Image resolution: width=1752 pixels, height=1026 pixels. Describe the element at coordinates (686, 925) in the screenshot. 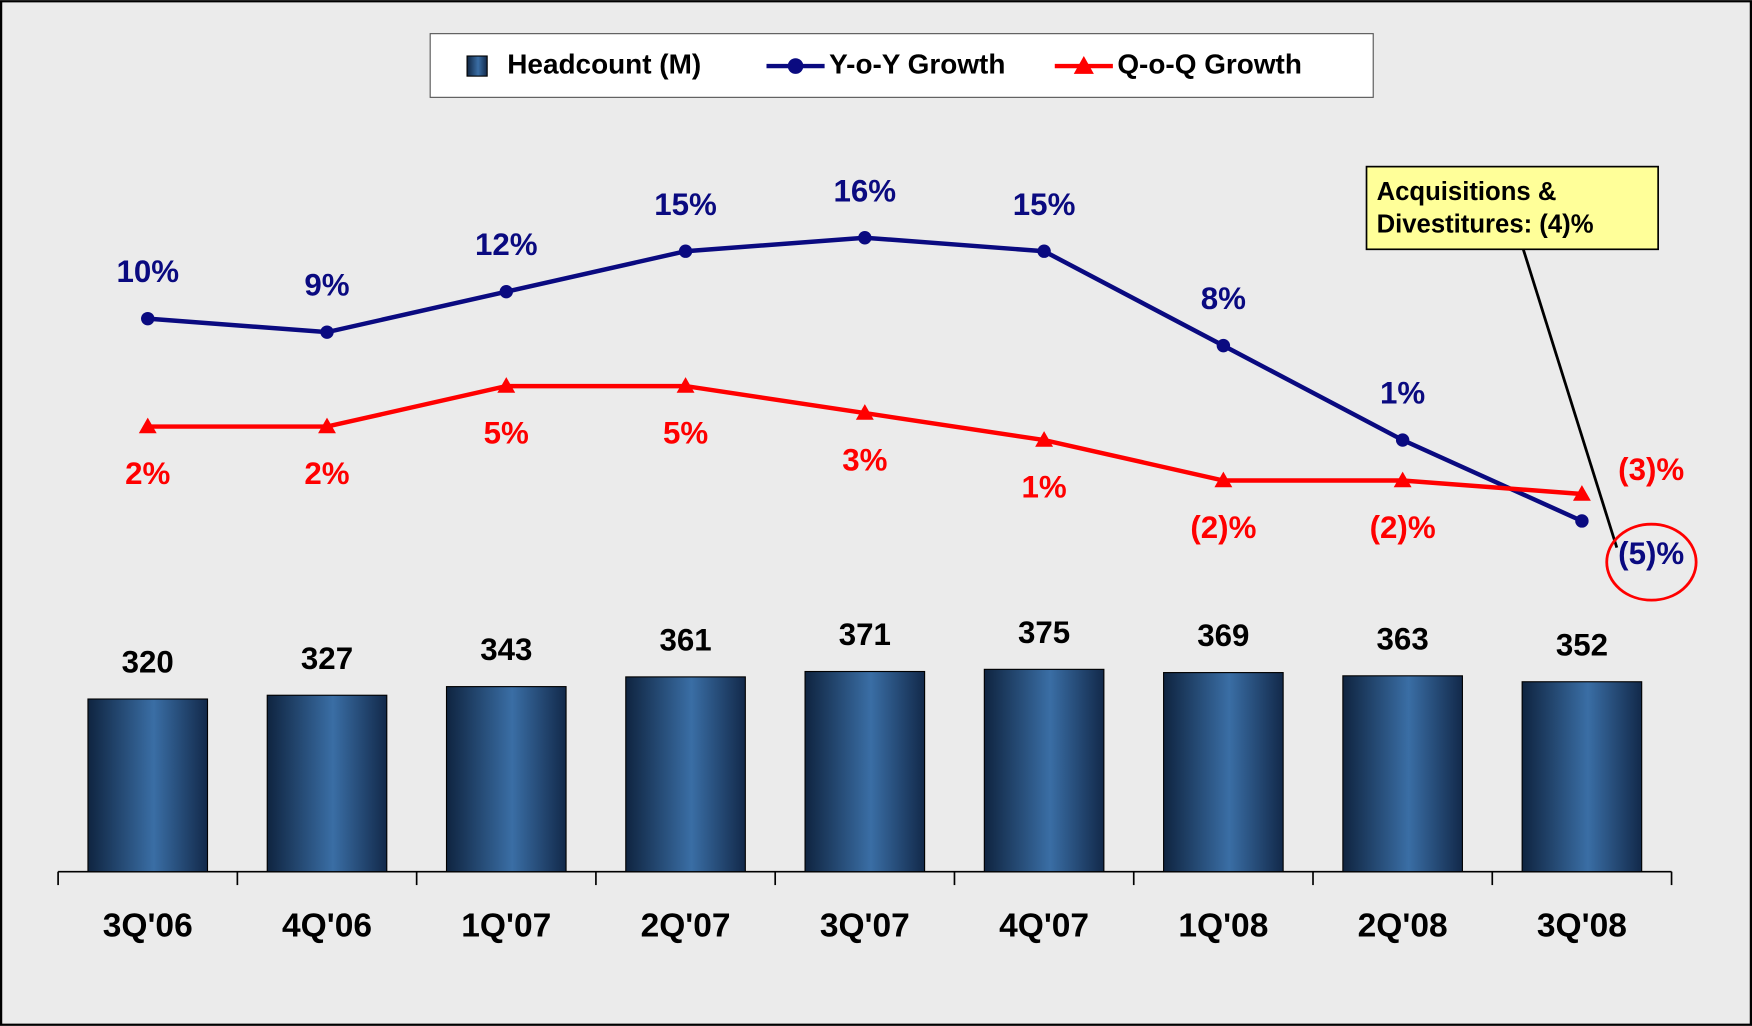

I see `x-tick-label: 2Q'07` at that location.